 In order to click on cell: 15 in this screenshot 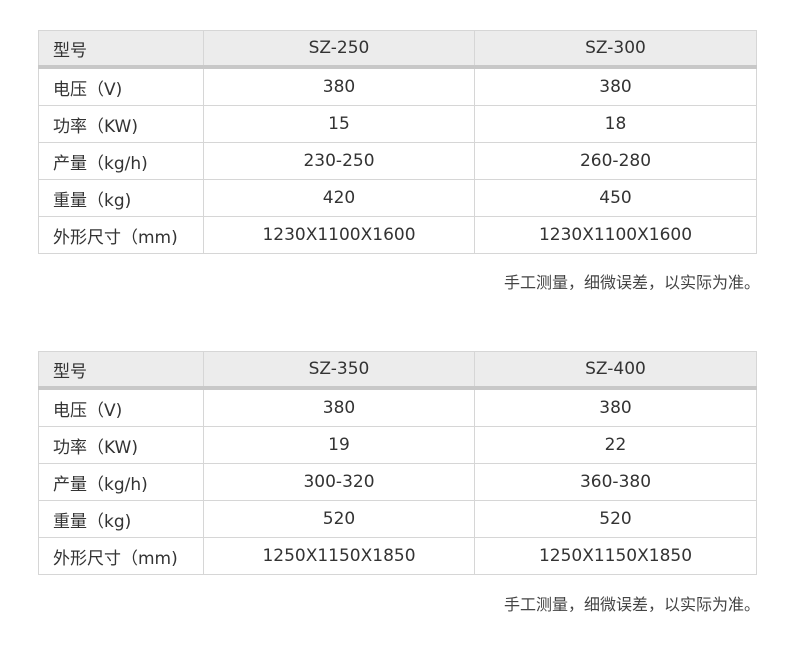, I will do `click(339, 124)`.